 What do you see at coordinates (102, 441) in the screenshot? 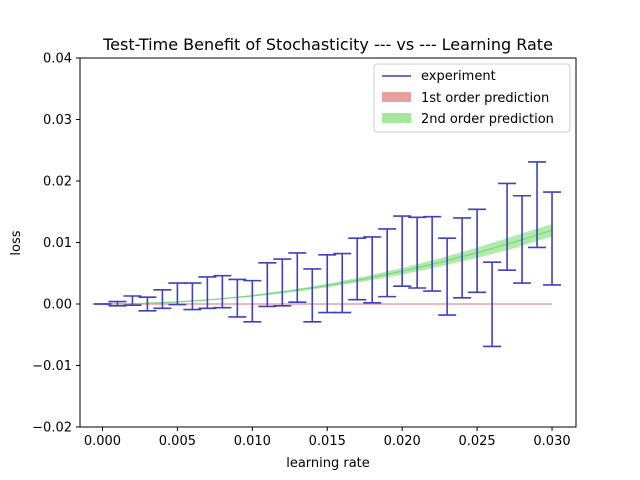
I see `x-tick-label: 0.000` at bounding box center [102, 441].